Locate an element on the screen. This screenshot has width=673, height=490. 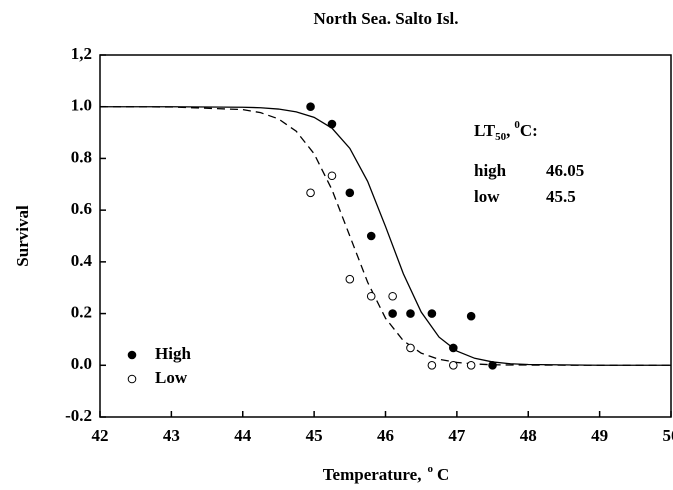
y-axis-label: Survival is located at coordinates (22, 236).